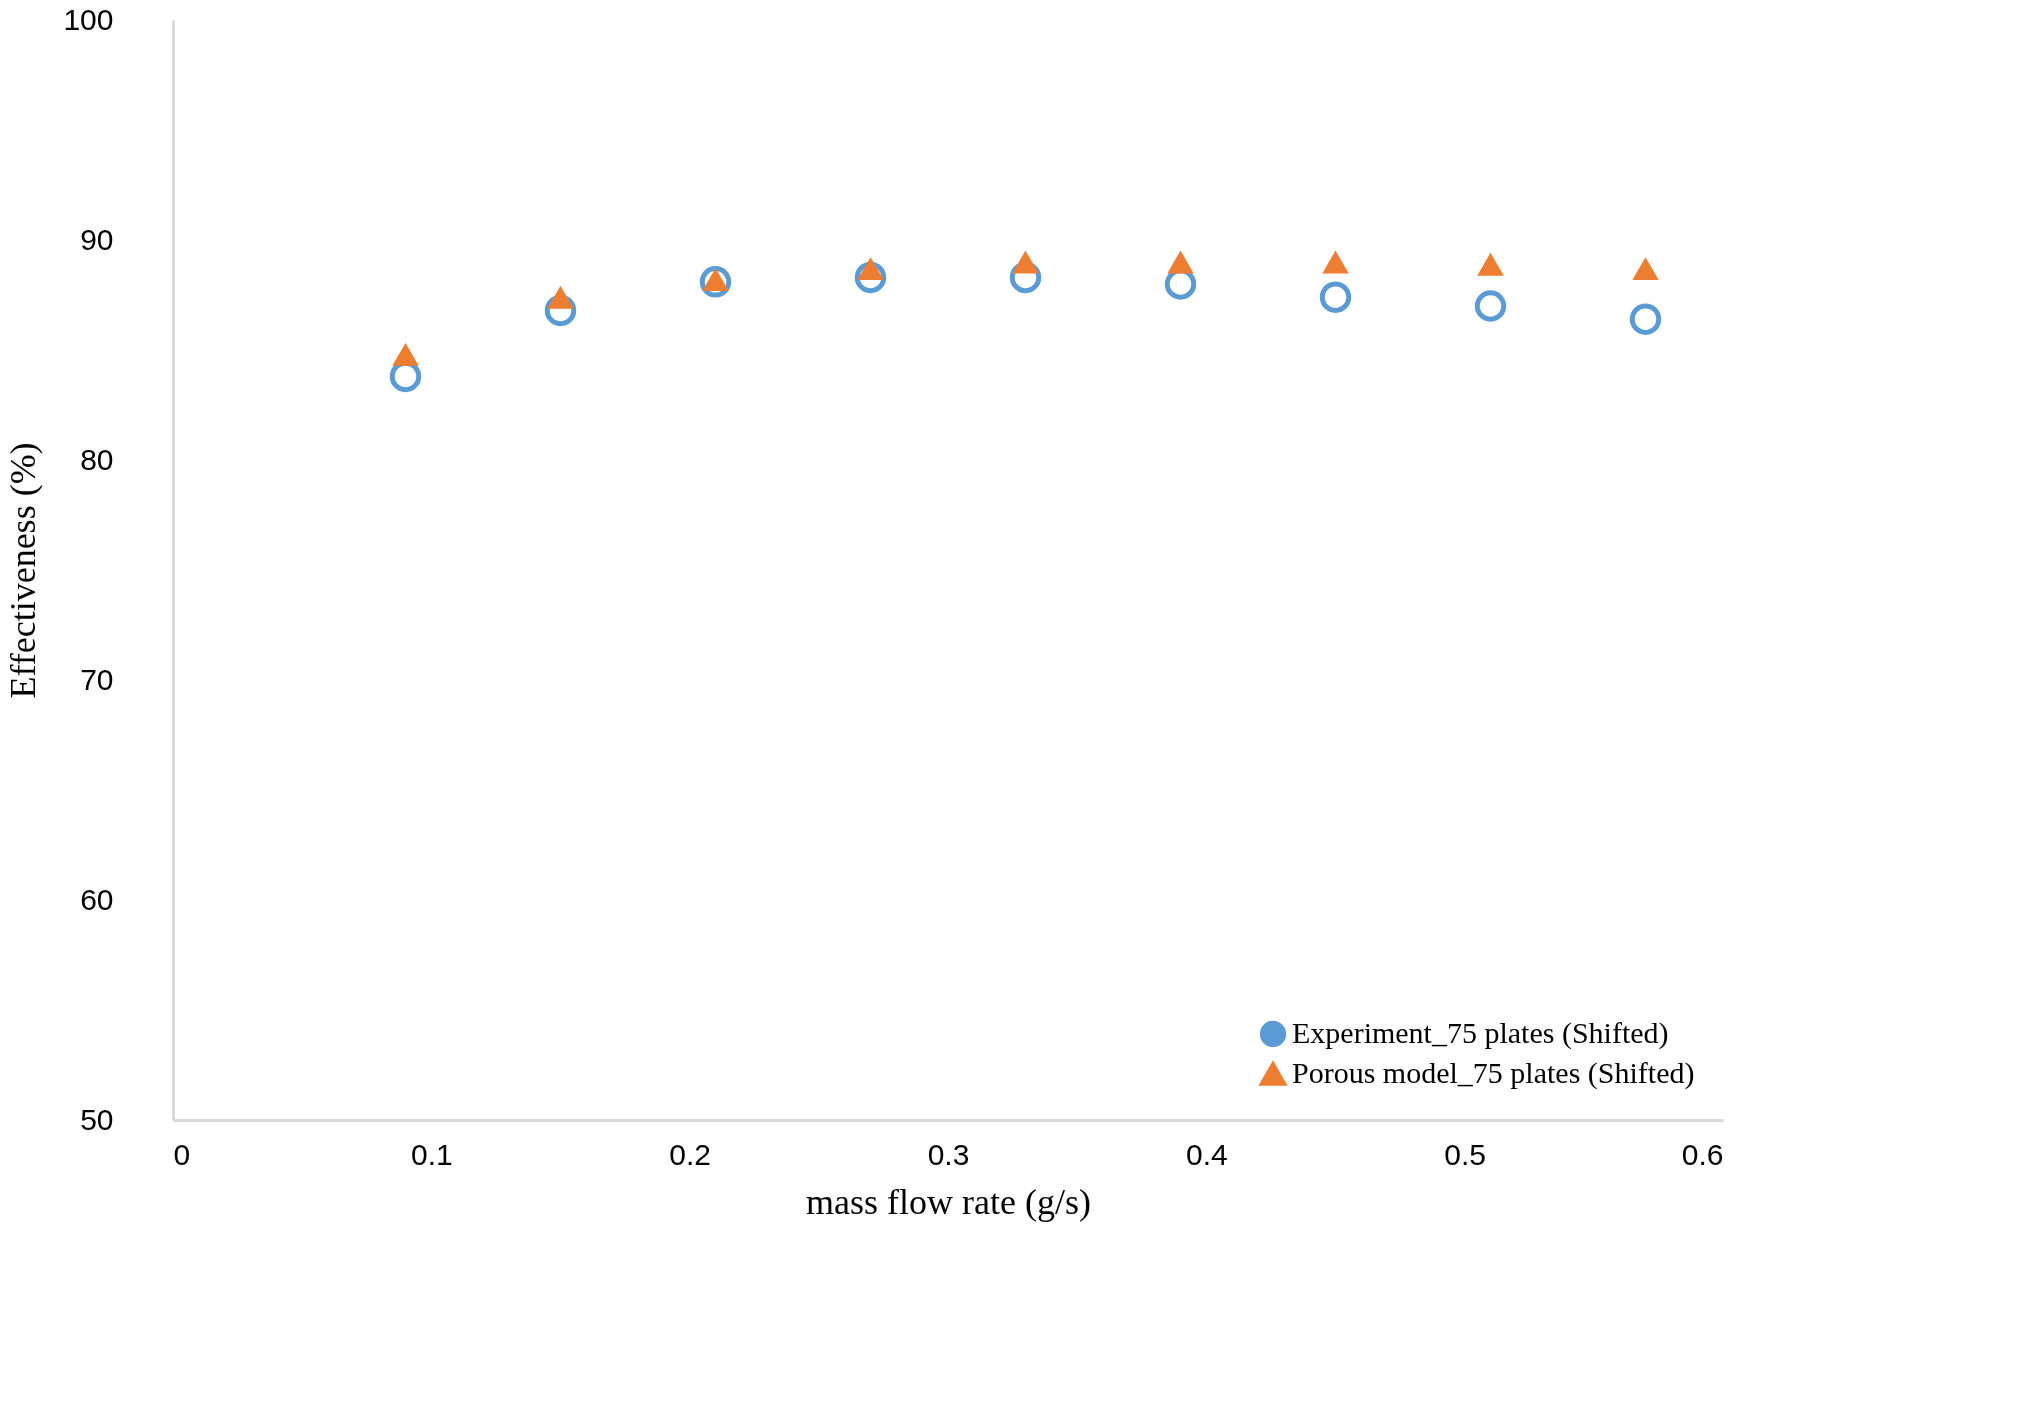 This screenshot has height=1411, width=2030. What do you see at coordinates (948, 1154) in the screenshot?
I see `x-tick-label: 0.3` at bounding box center [948, 1154].